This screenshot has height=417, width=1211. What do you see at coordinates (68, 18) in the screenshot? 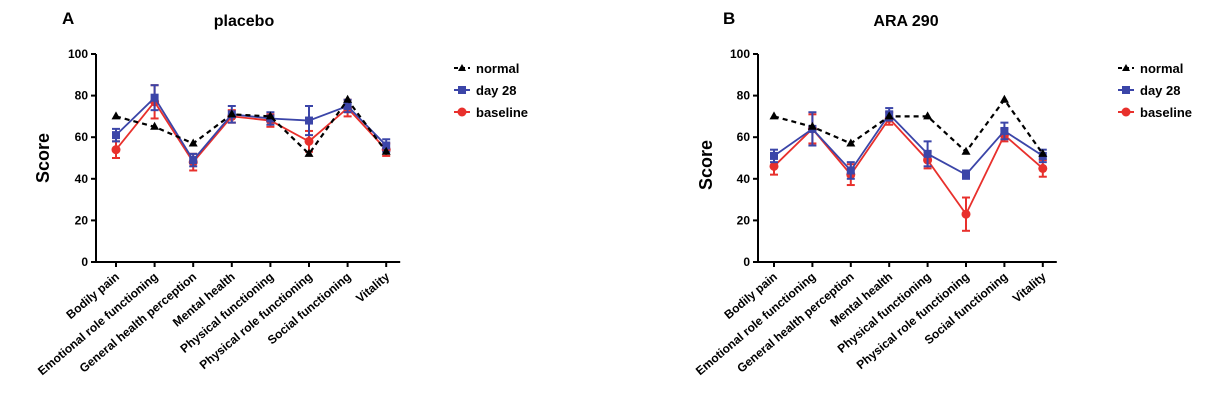
I see `panel-a-letter: A` at bounding box center [68, 18].